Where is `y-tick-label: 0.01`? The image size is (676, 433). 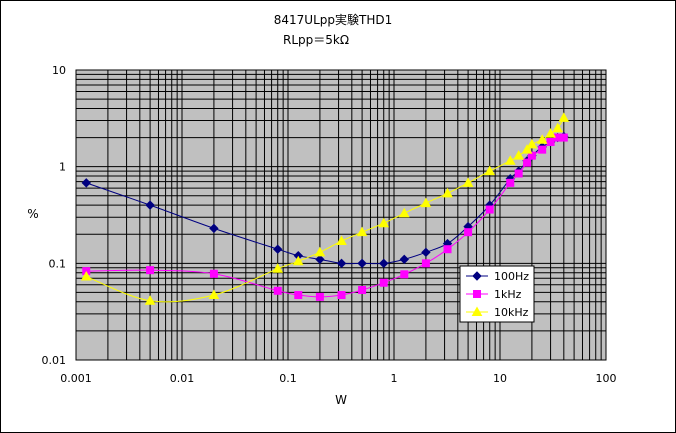 y-tick-label: 0.01 is located at coordinates (54, 360).